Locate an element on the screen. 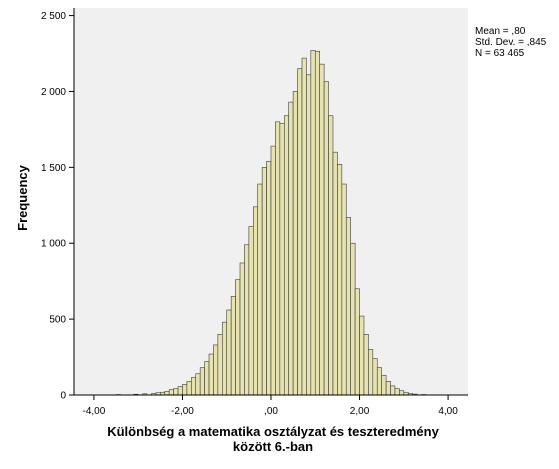 The height and width of the screenshot is (469, 559). y-tick-label: 500 is located at coordinates (57, 320).